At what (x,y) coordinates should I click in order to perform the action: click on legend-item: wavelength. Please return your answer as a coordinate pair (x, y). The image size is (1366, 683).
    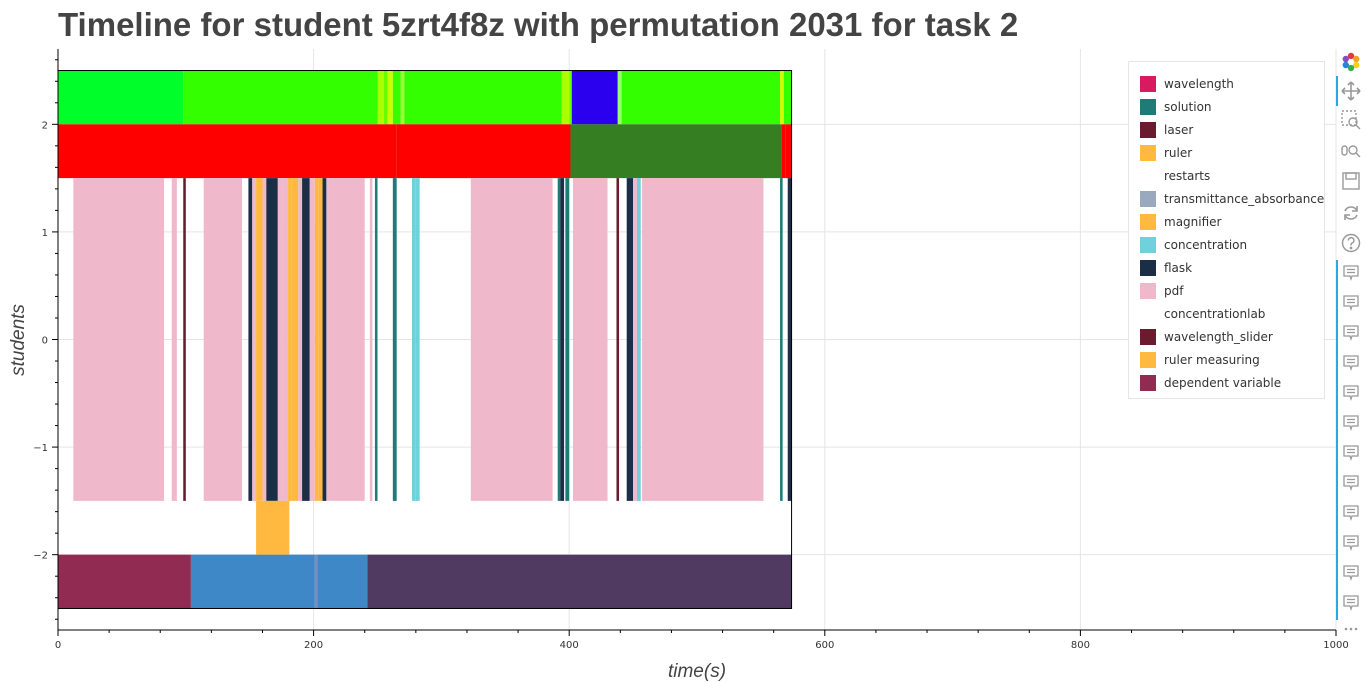
    Looking at the image, I should click on (1226, 83).